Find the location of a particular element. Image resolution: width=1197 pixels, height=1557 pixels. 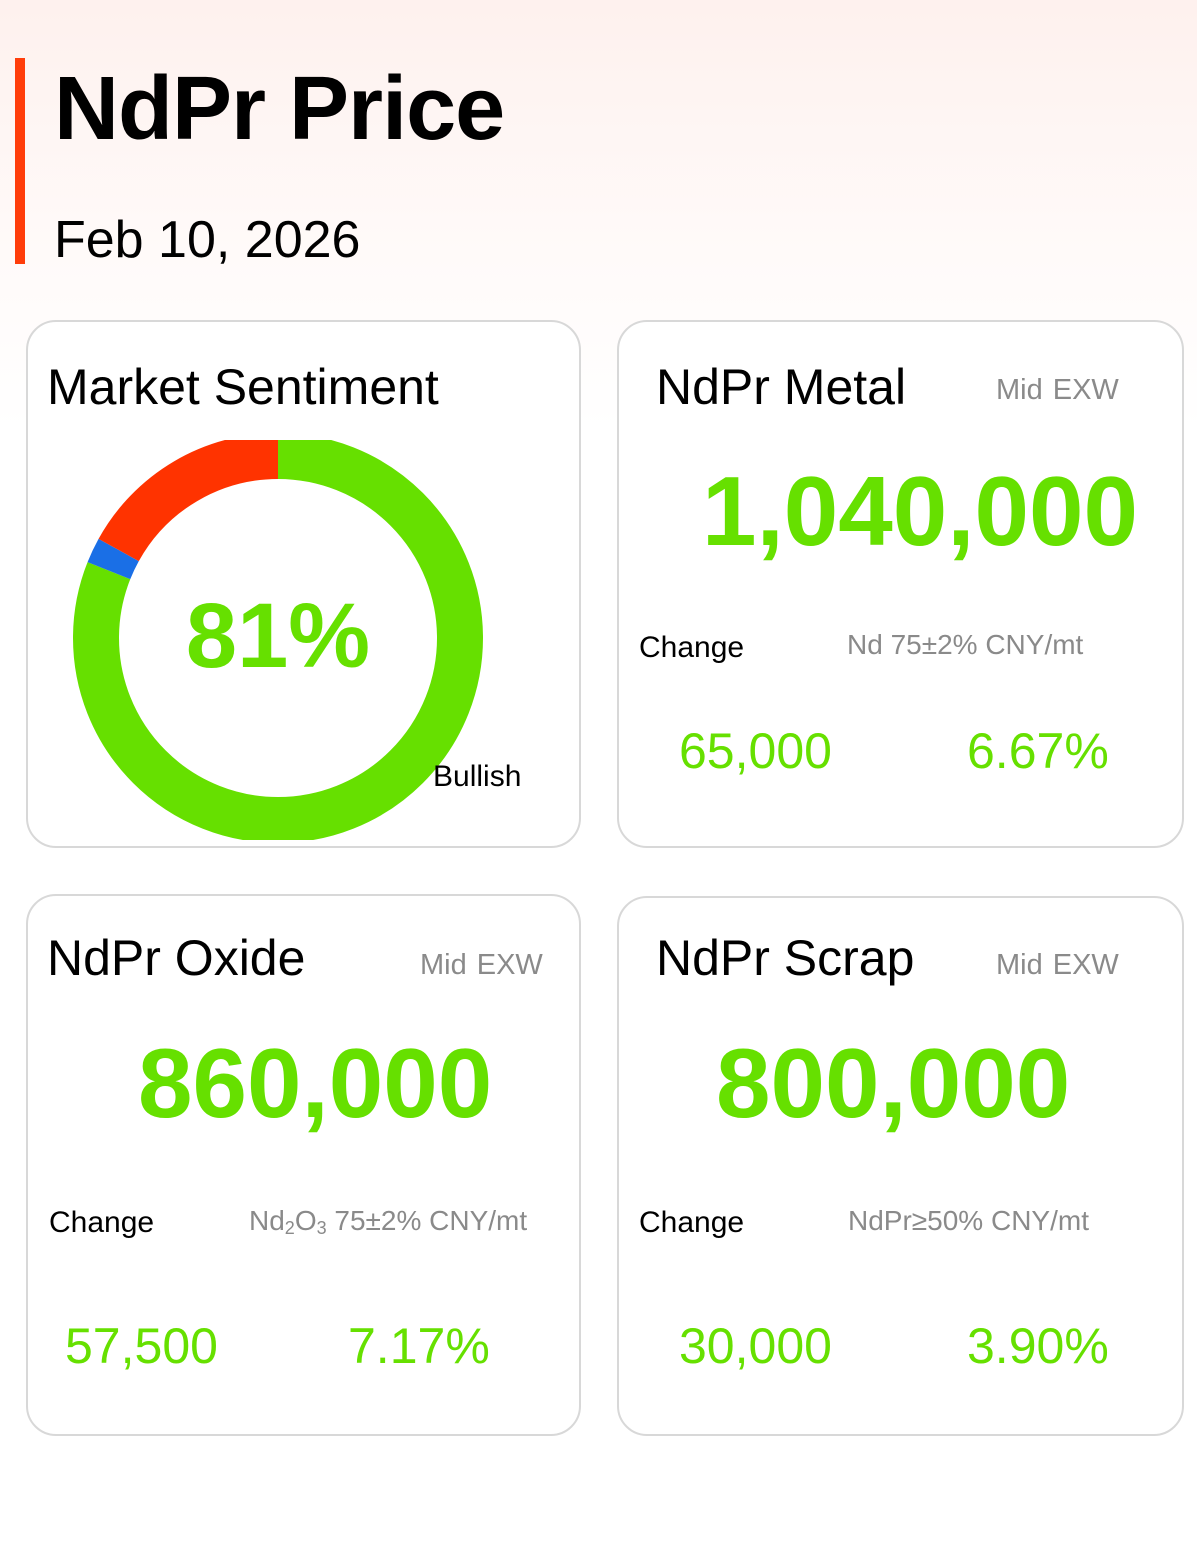

metal-change-amount: 65,000 is located at coordinates (755, 751).